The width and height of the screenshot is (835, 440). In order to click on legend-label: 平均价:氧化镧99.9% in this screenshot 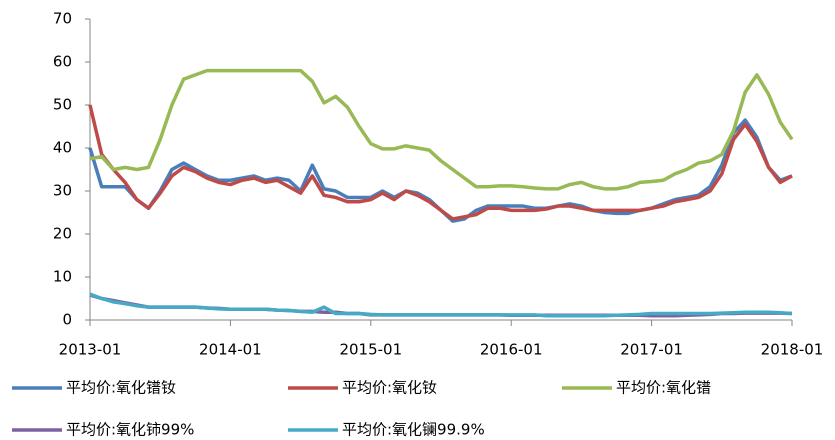, I will do `click(413, 430)`.